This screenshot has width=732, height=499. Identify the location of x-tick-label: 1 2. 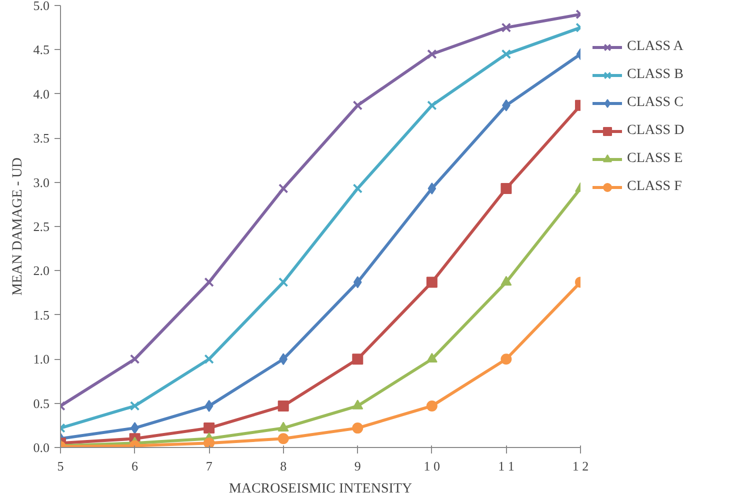
(580, 466).